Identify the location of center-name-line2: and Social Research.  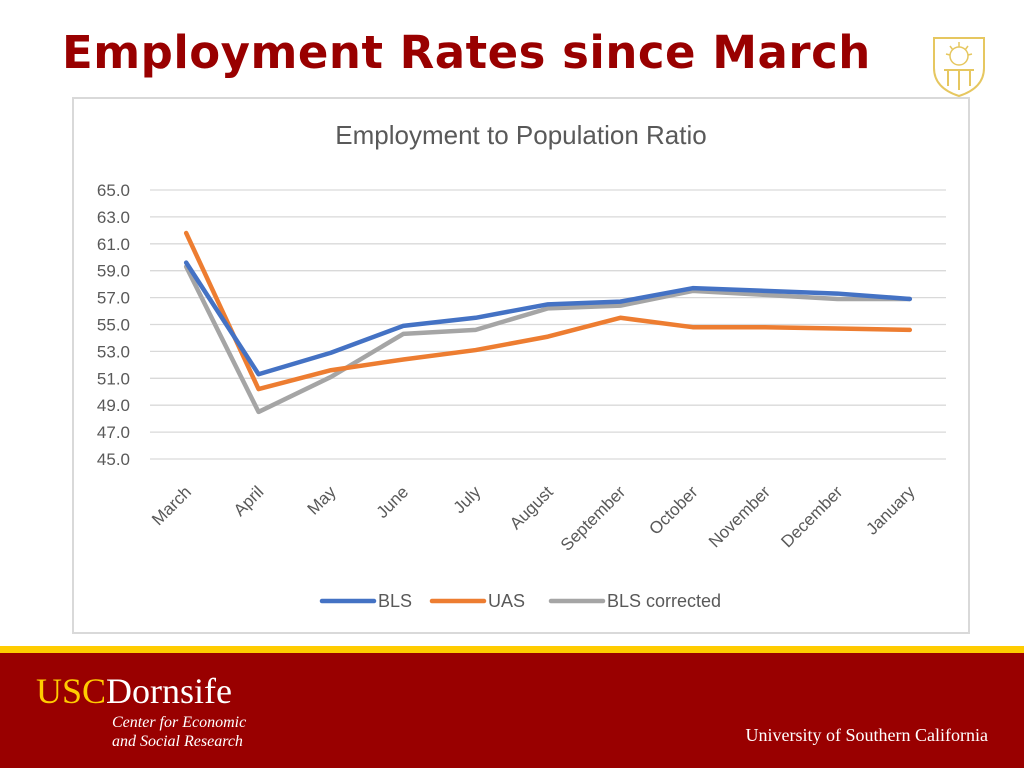
(177, 741).